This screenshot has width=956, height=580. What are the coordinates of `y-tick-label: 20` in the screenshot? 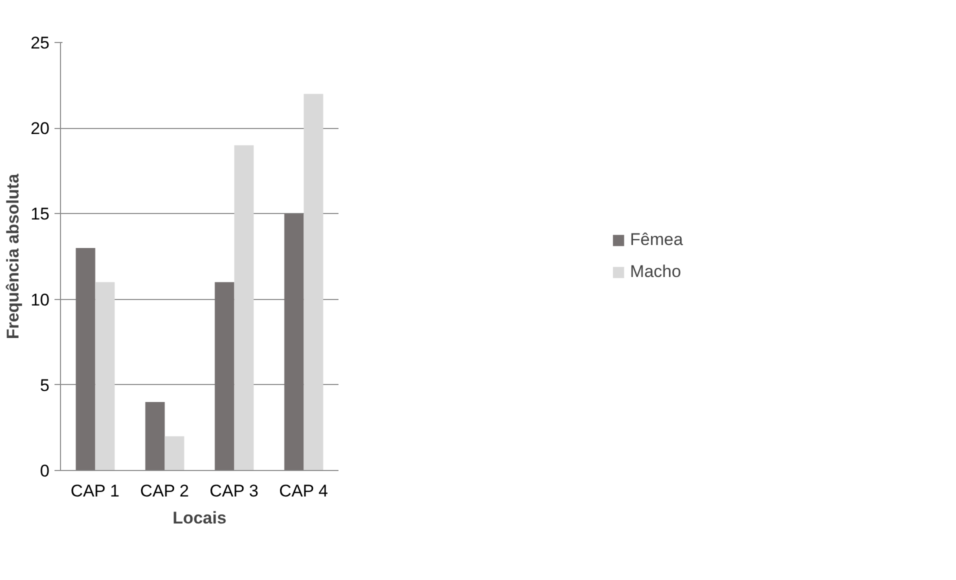 It's located at (40, 128).